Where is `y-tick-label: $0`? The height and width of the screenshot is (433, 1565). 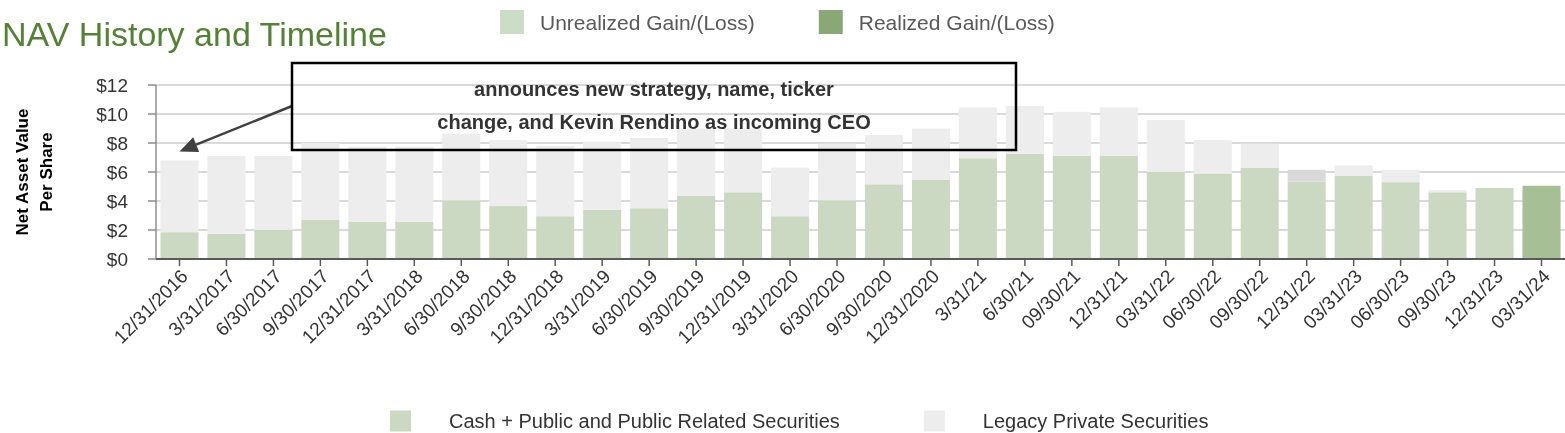 y-tick-label: $0 is located at coordinates (117, 259).